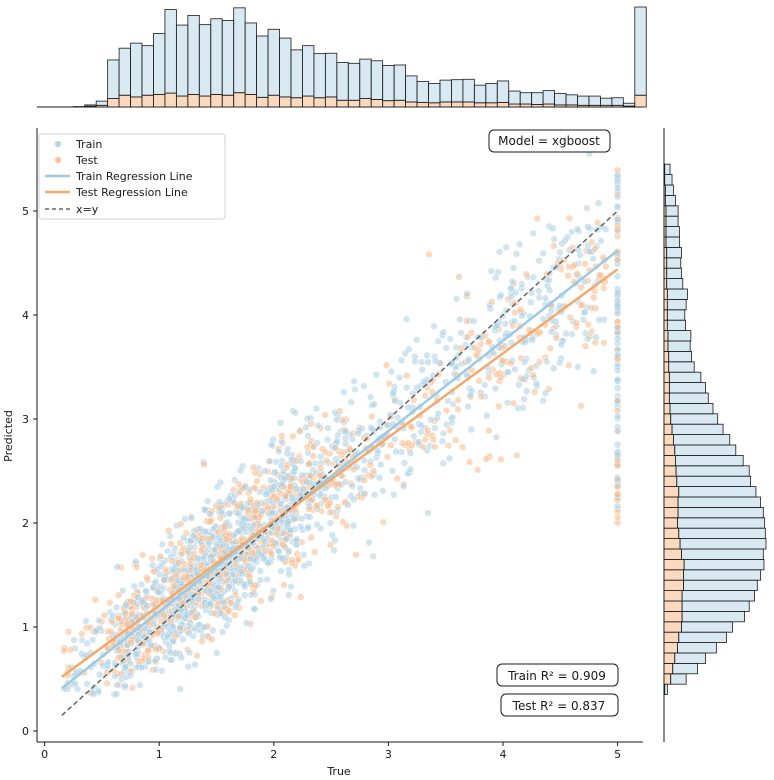 This screenshot has height=780, width=774. I want to click on train-r2-label: Train R² = 0.909, so click(556, 676).